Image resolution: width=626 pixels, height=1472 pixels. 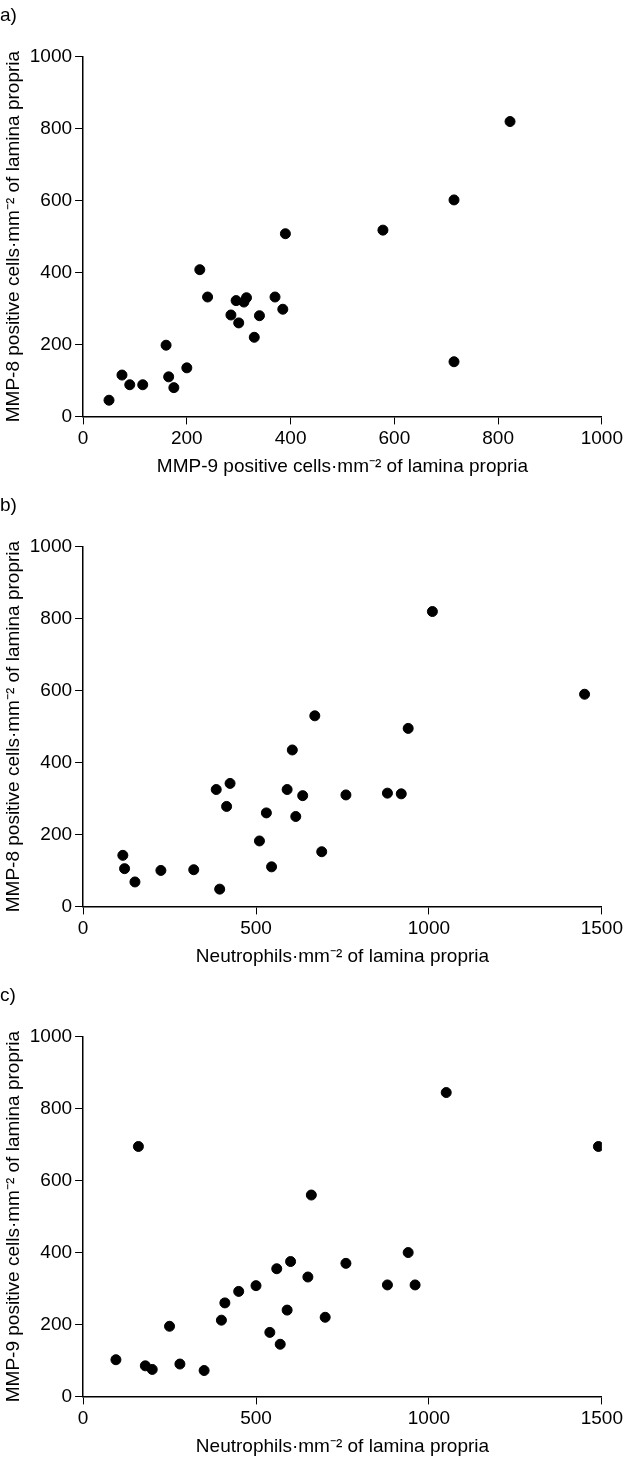 What do you see at coordinates (342, 465) in the screenshot?
I see `x-axis-title: MMP-9 positive cells·mm⁻² of lamina propria` at bounding box center [342, 465].